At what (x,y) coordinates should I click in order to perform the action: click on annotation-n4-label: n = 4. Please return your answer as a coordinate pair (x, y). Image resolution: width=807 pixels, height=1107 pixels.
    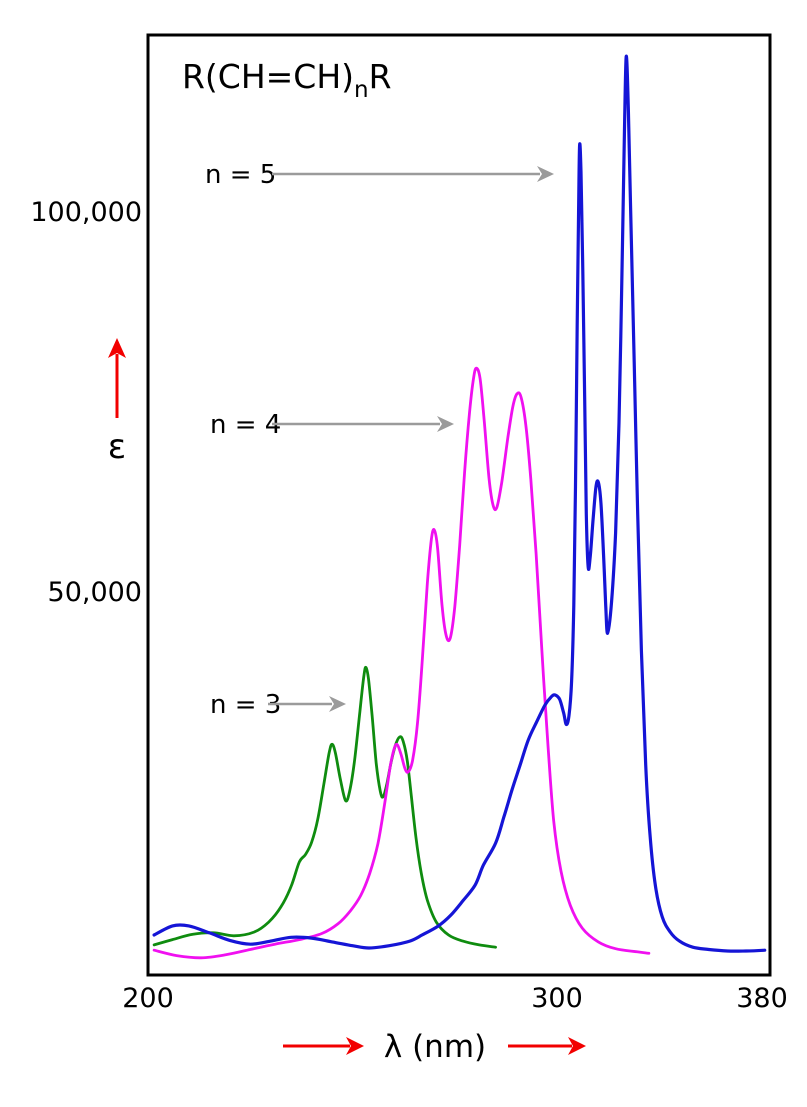
    Looking at the image, I should click on (245, 425).